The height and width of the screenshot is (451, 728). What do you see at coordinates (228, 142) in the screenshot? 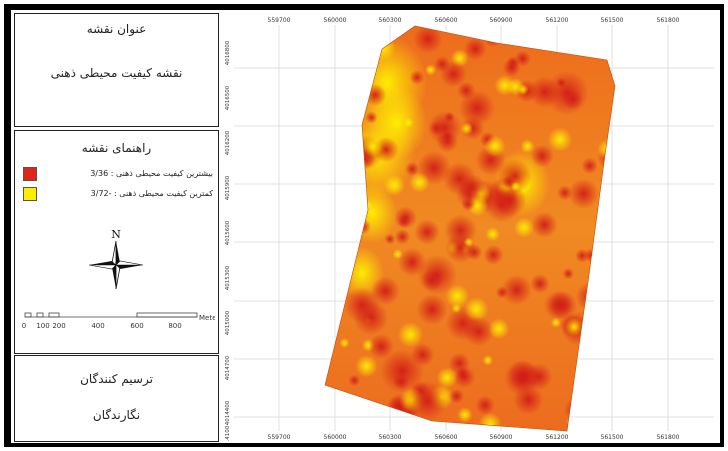
I see `y-tick-label: 4016200` at bounding box center [228, 142].